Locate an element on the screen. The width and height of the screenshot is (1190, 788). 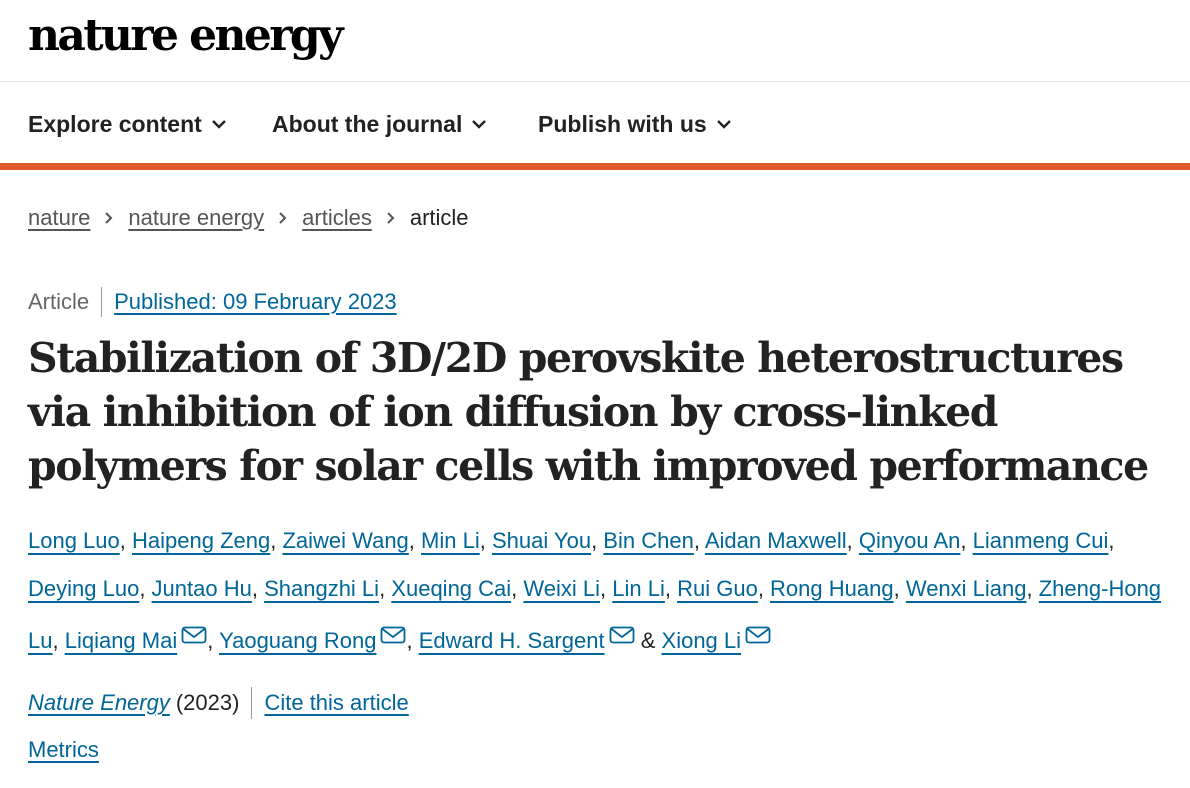
breadcrumb-current: article is located at coordinates (439, 217).